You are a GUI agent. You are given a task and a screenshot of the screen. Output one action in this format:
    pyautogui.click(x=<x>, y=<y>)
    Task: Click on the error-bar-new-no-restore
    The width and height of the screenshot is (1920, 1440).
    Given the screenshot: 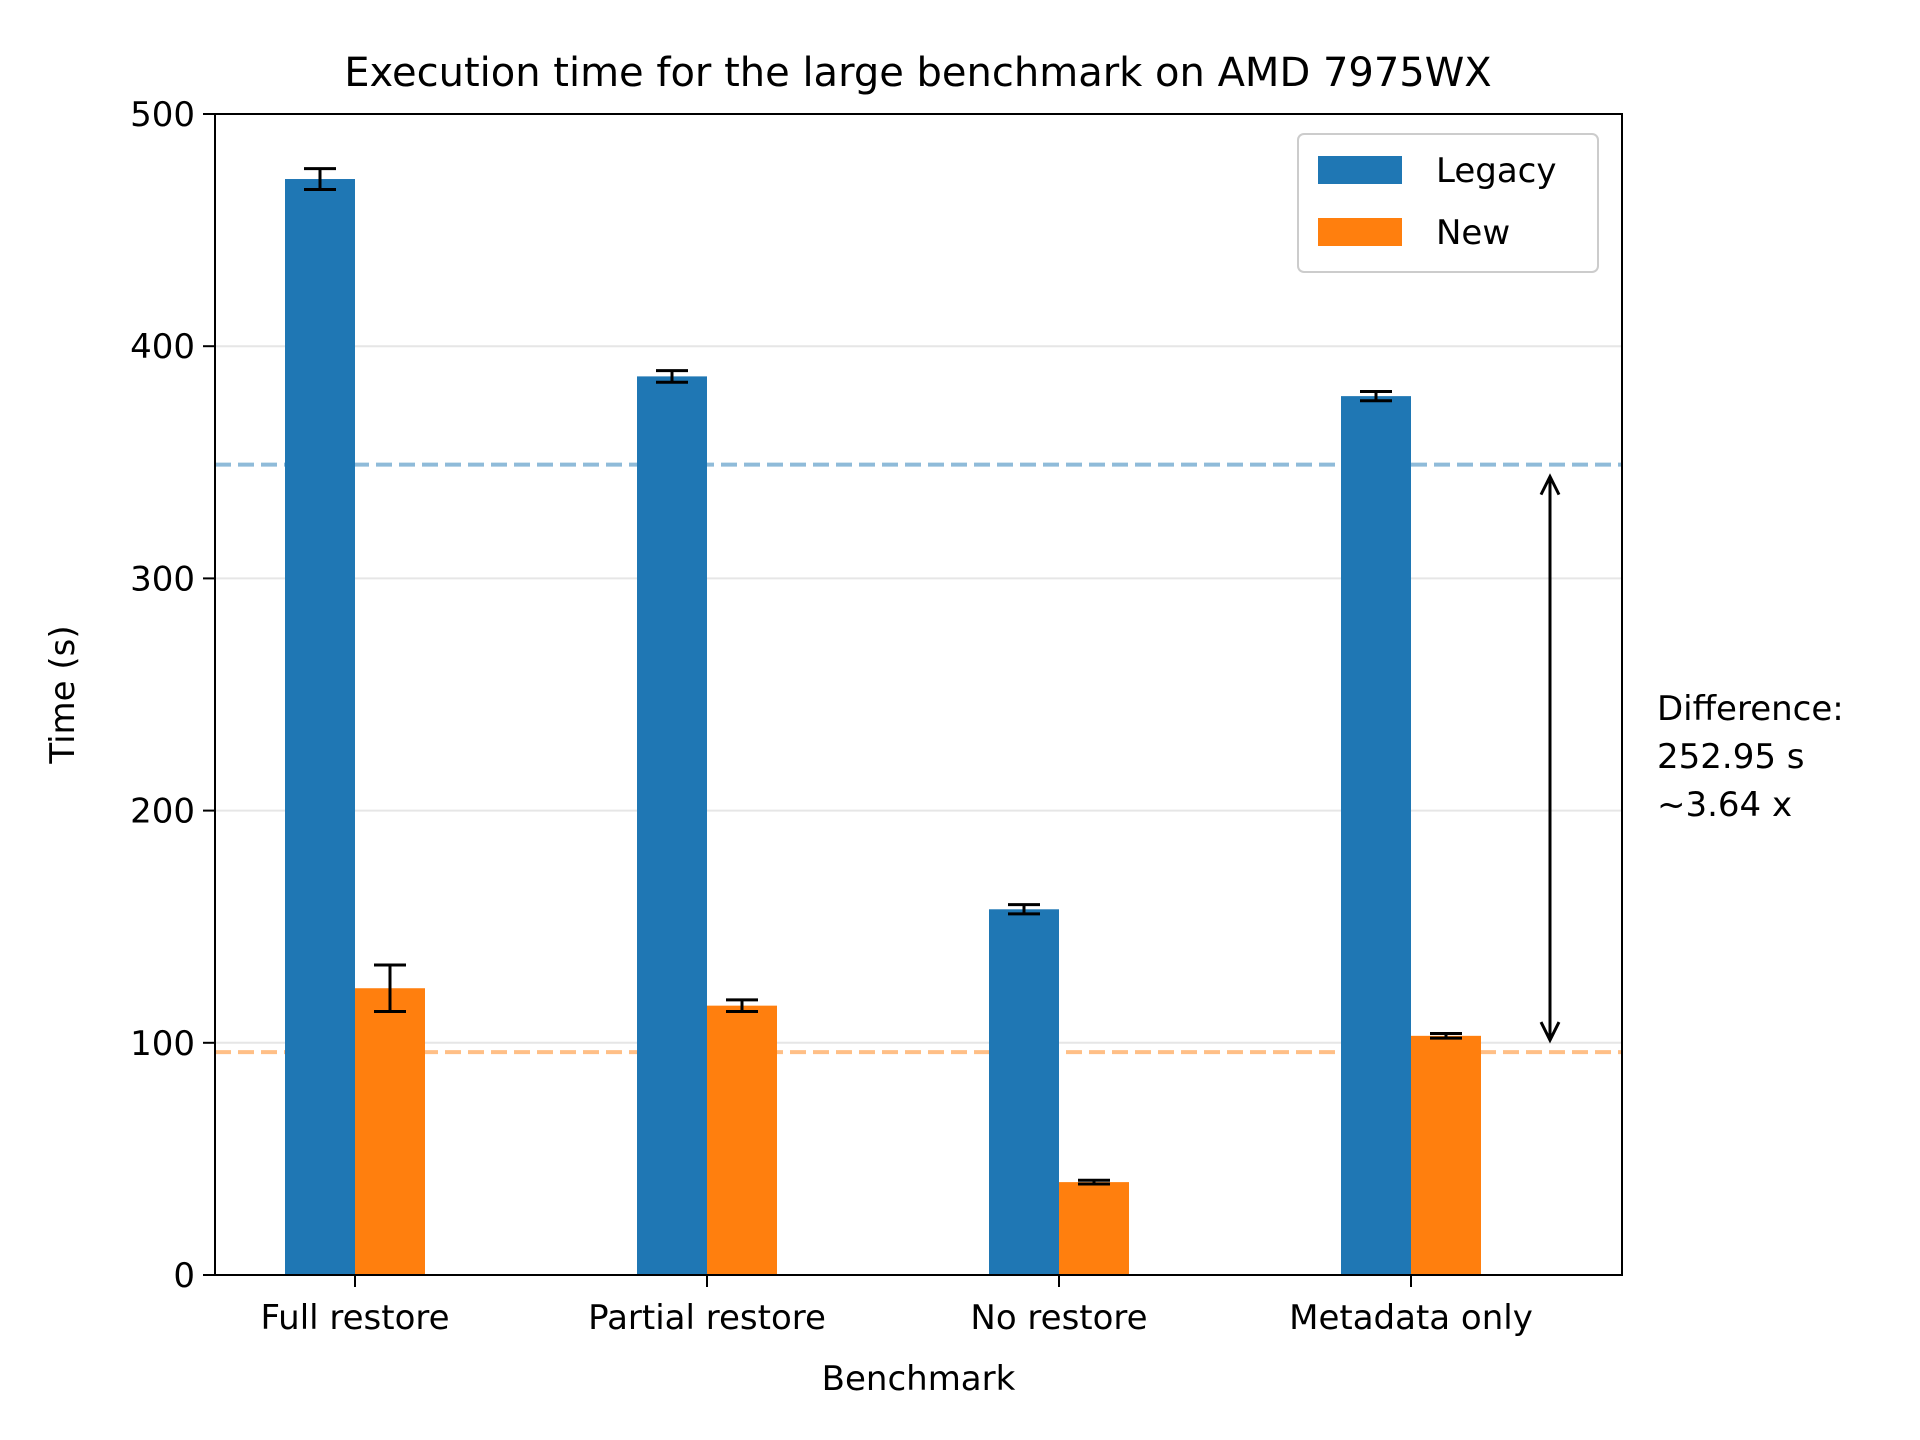 What is the action you would take?
    pyautogui.click(x=1094, y=1182)
    